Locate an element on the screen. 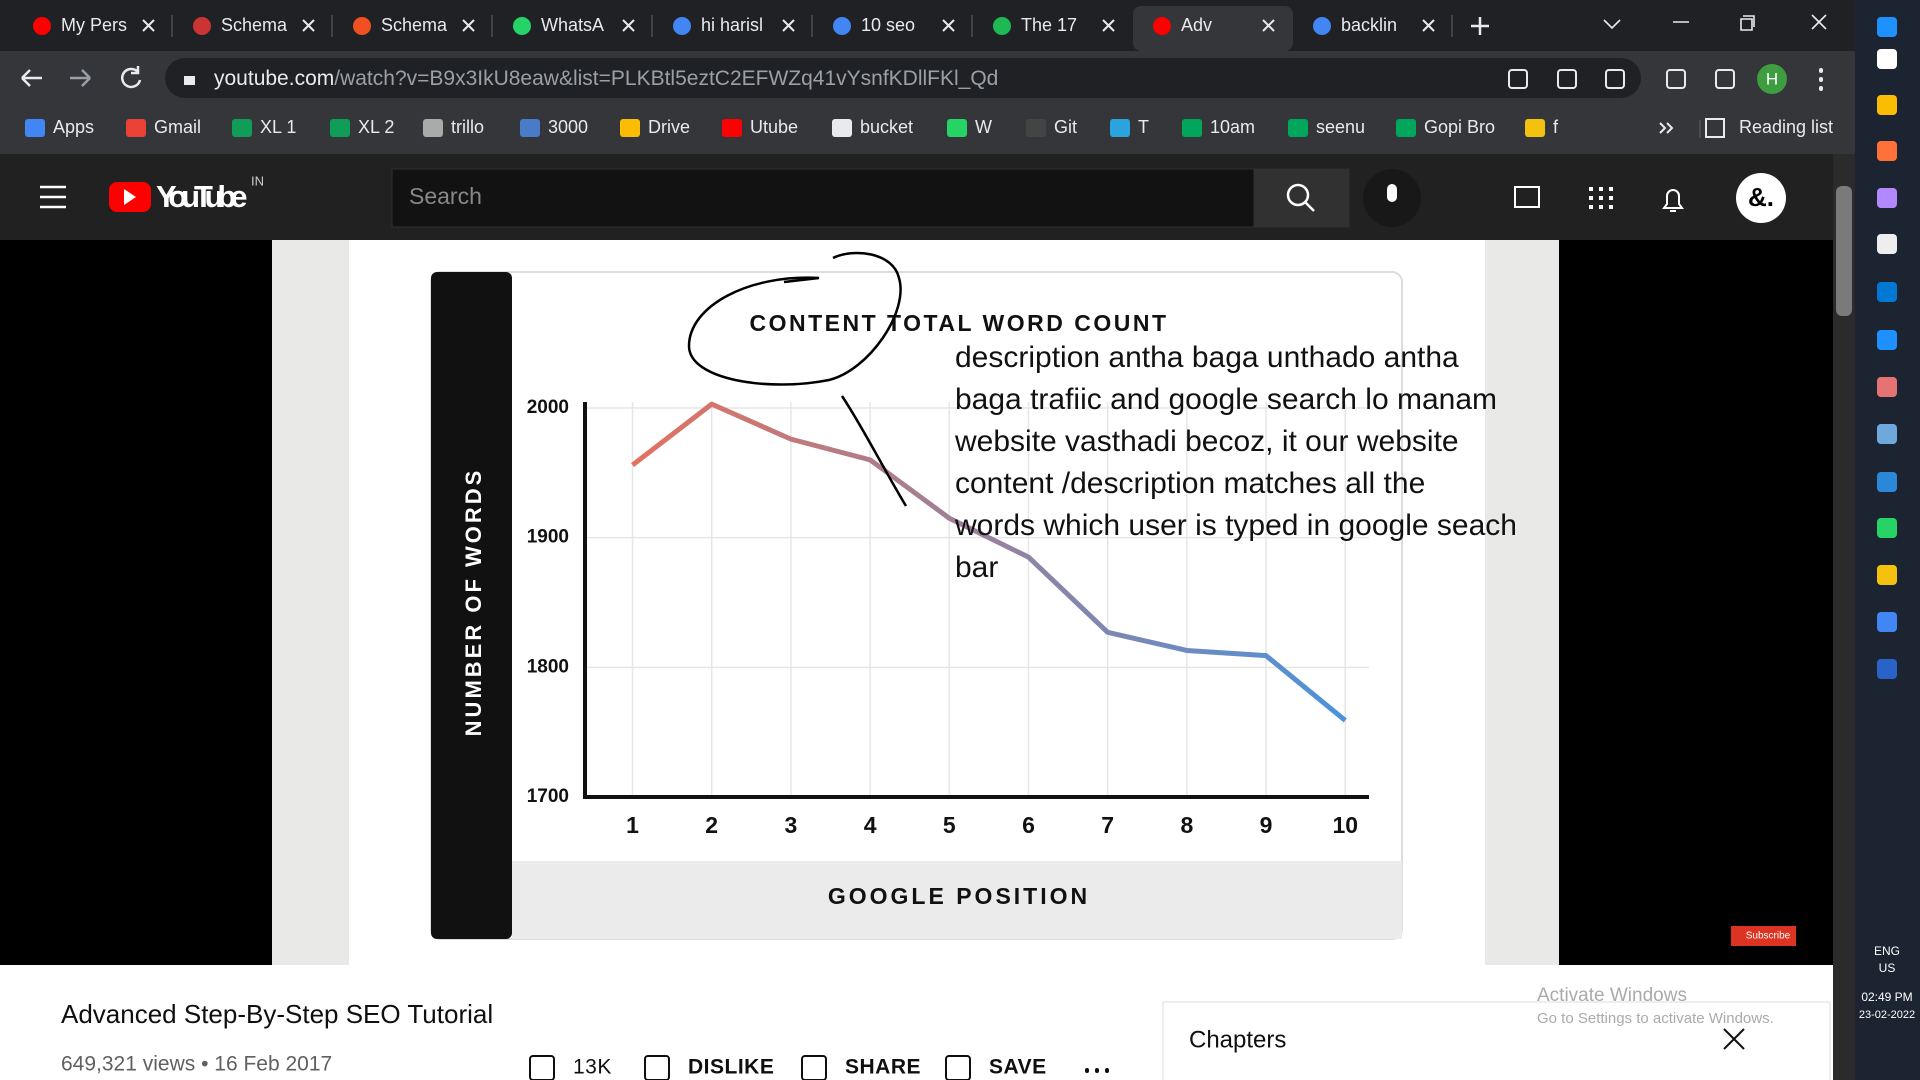 This screenshot has height=1080, width=1920. search-box is located at coordinates (823, 198).